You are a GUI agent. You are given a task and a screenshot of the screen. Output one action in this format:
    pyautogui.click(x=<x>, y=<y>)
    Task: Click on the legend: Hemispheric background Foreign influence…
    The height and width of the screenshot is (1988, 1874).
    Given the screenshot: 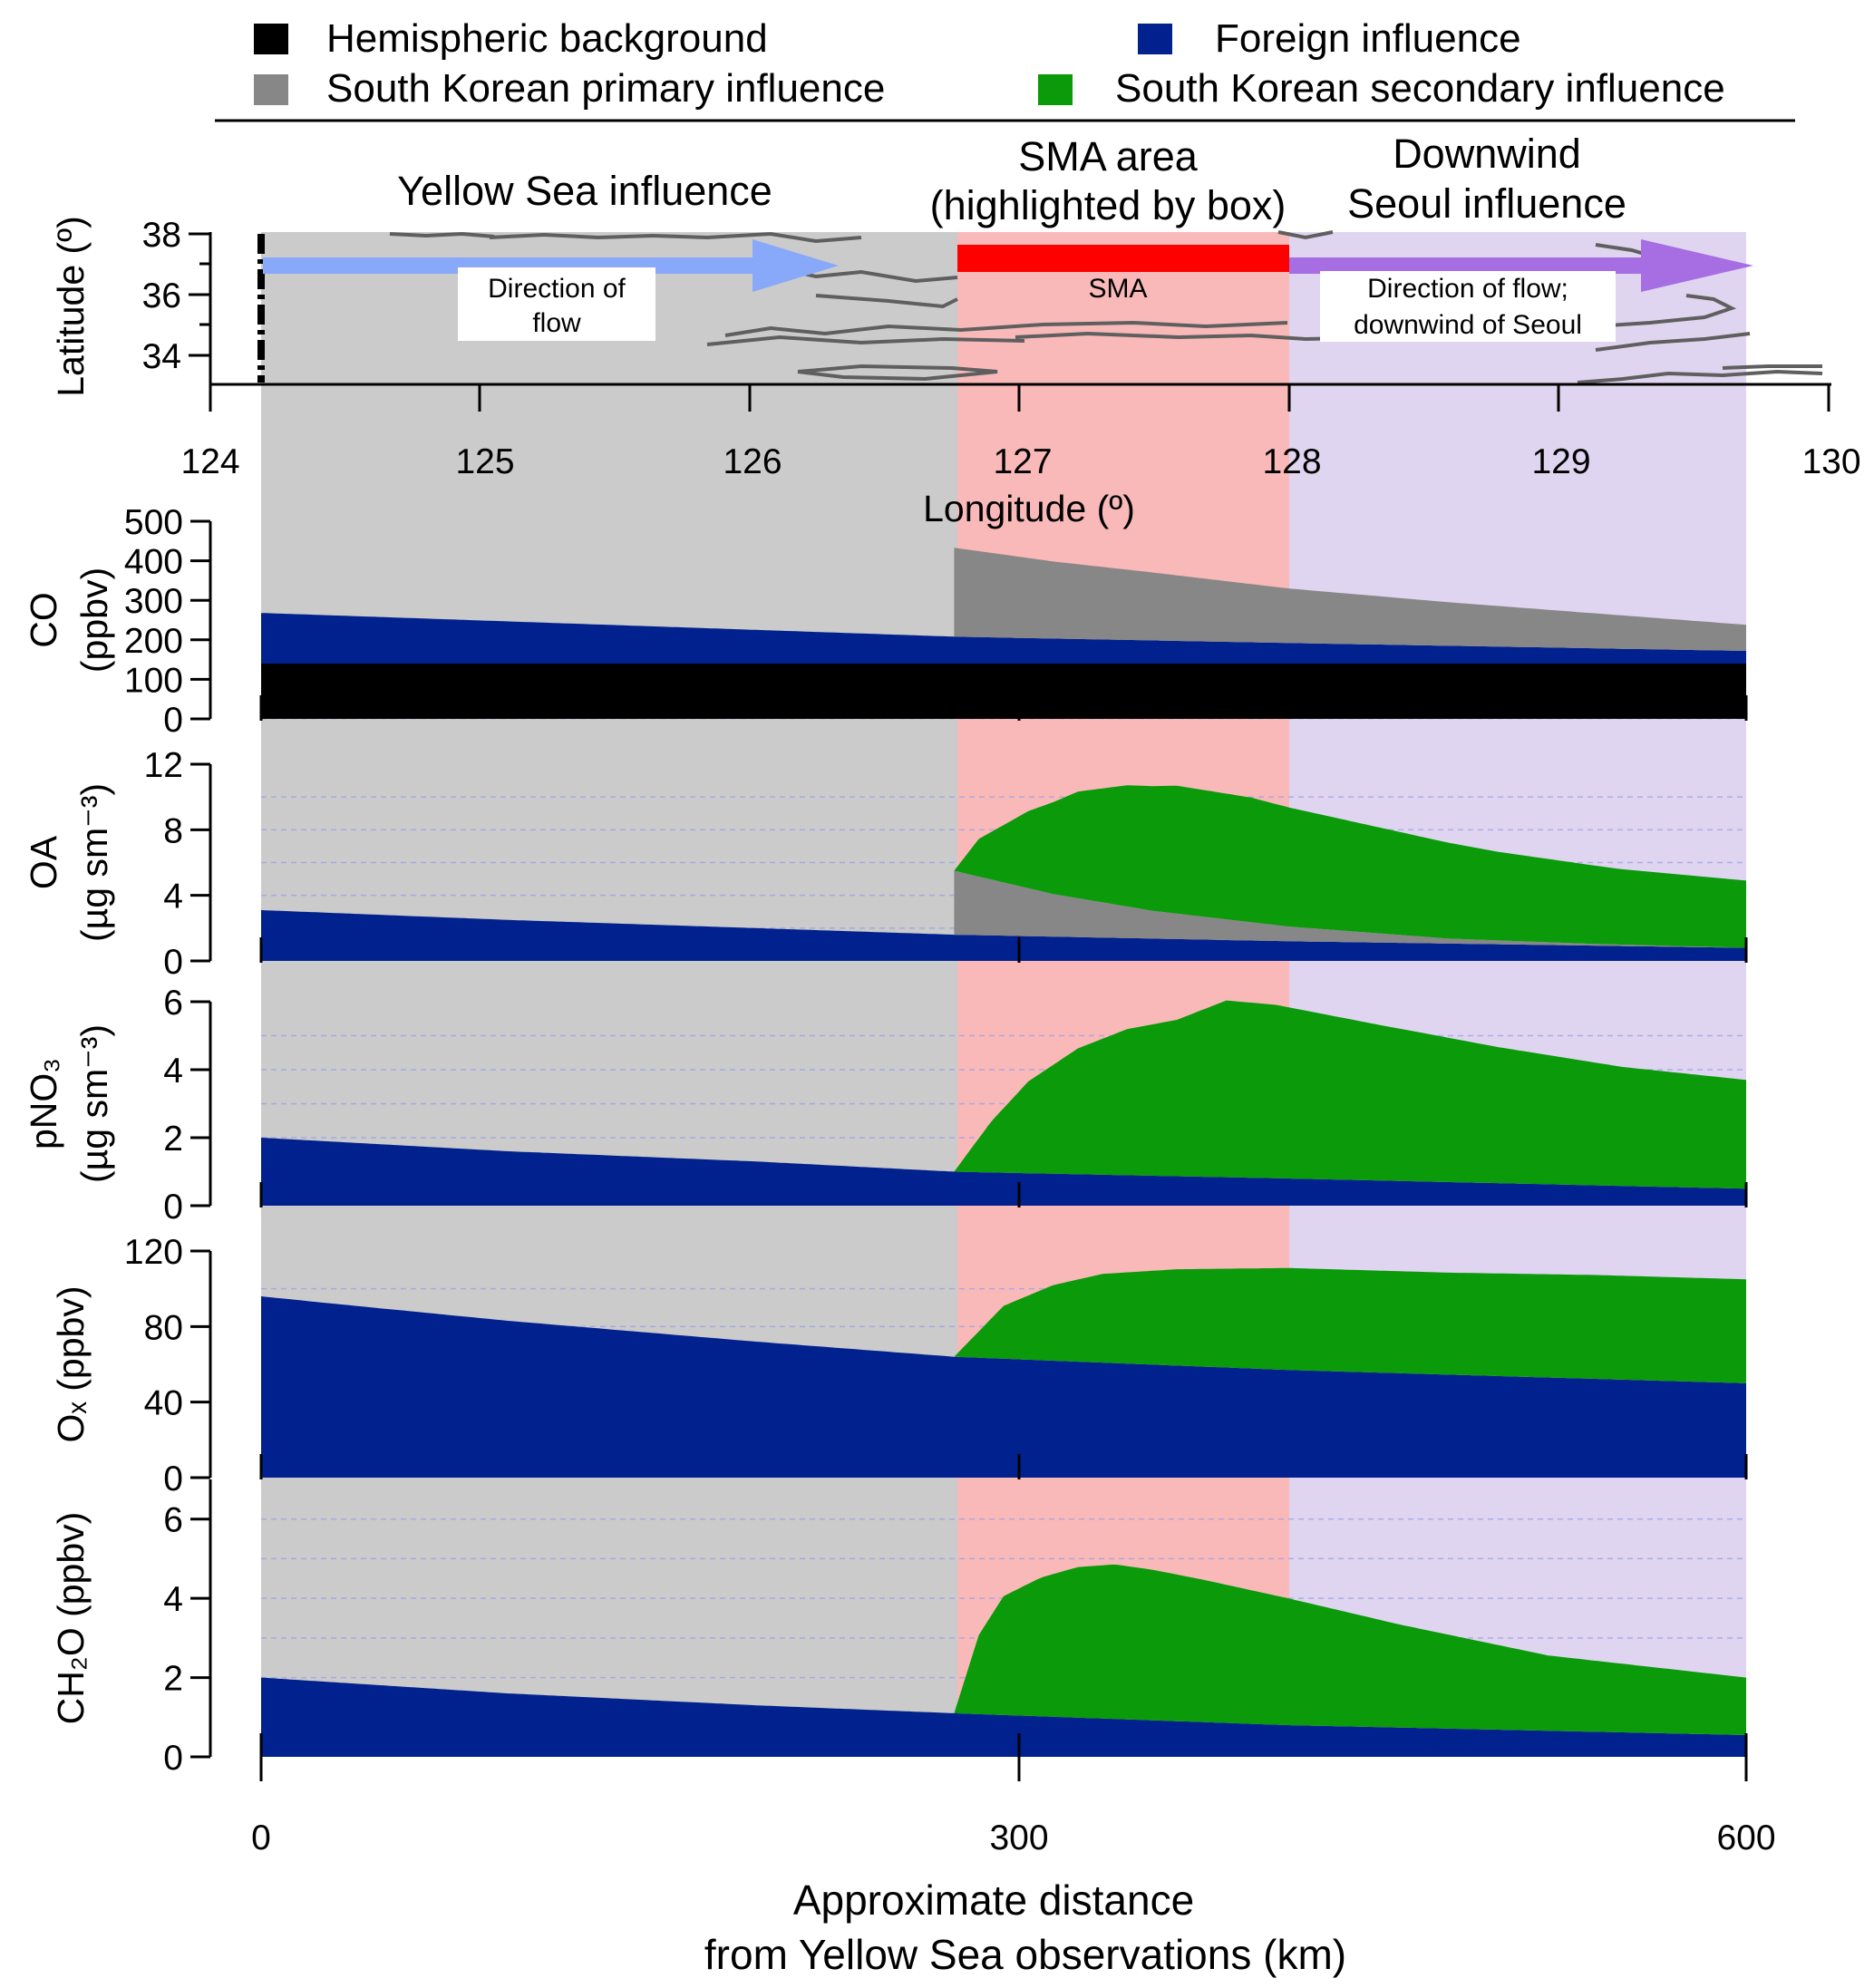 What is the action you would take?
    pyautogui.click(x=1005, y=69)
    